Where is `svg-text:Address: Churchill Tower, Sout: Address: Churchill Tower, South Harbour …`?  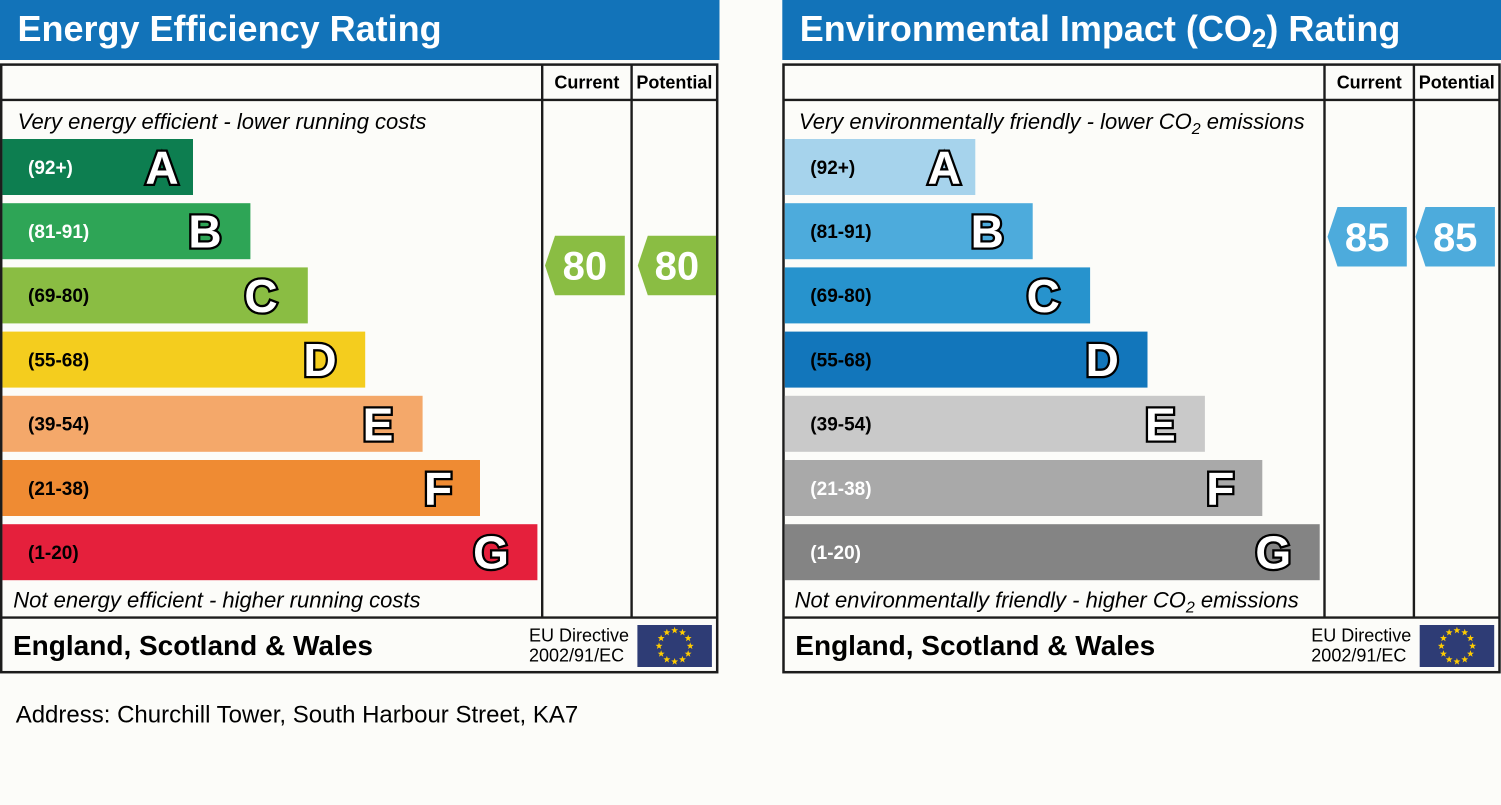
svg-text:Address: Churchill Tower, Sout: Address: Churchill Tower, South Harbour … is located at coordinates (297, 715).